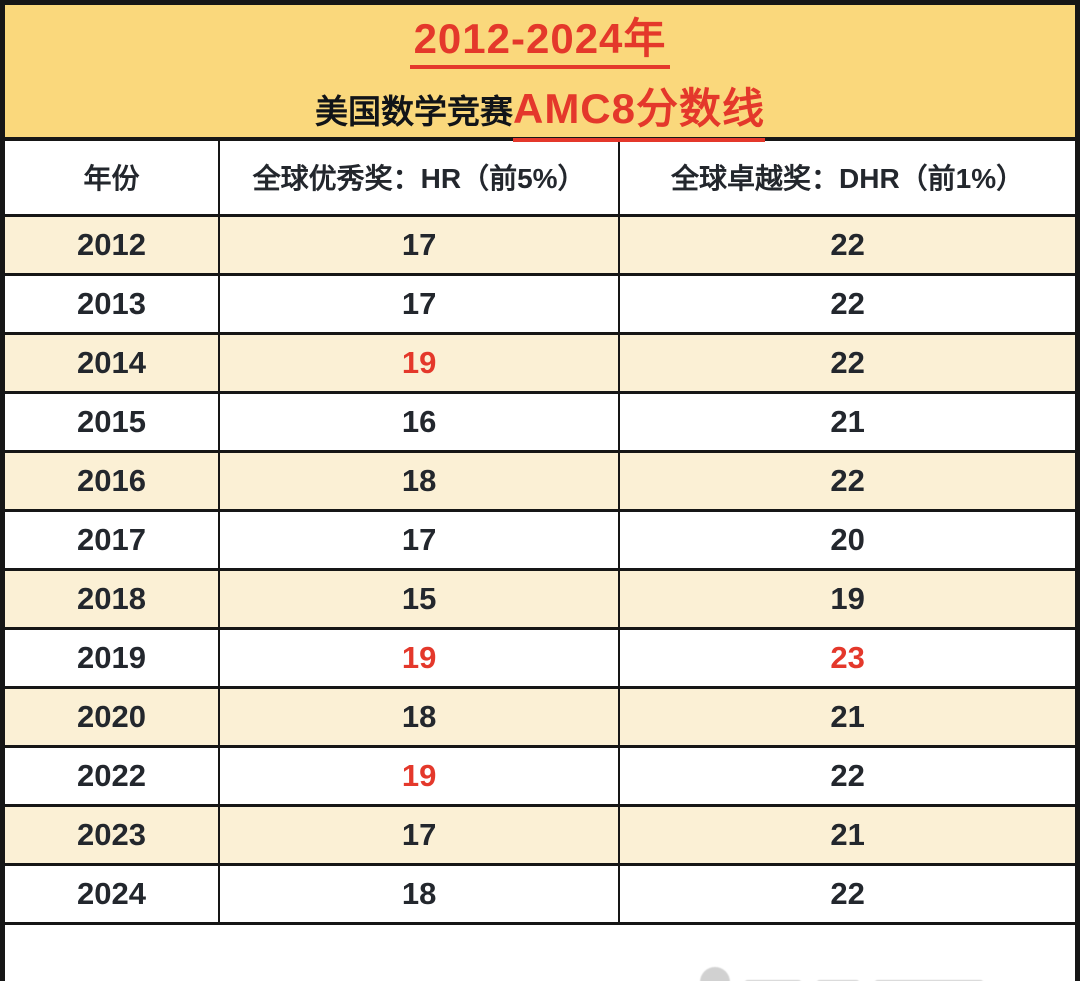  Describe the element at coordinates (715, 974) in the screenshot. I see `watermark-logo-icon` at that location.